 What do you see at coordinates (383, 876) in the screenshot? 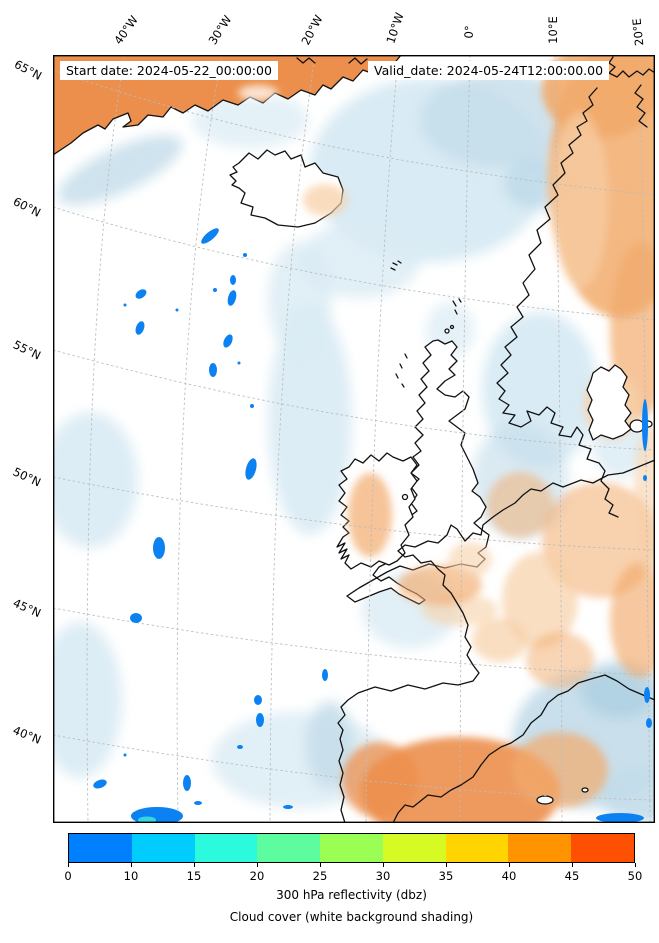
I see `colorbar-tick-label: 30` at bounding box center [383, 876].